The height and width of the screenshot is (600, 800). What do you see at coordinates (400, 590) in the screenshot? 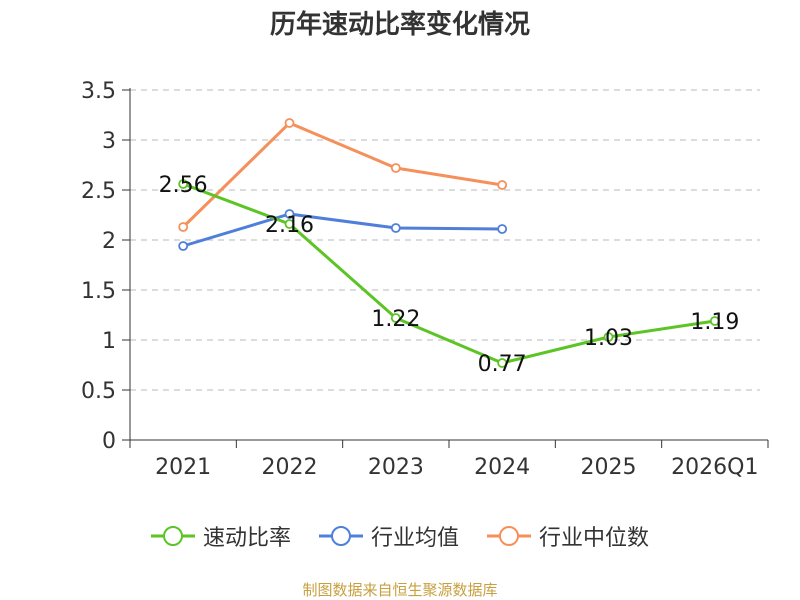
I see `source-note: 制图数据来自恒生聚源数据库` at bounding box center [400, 590].